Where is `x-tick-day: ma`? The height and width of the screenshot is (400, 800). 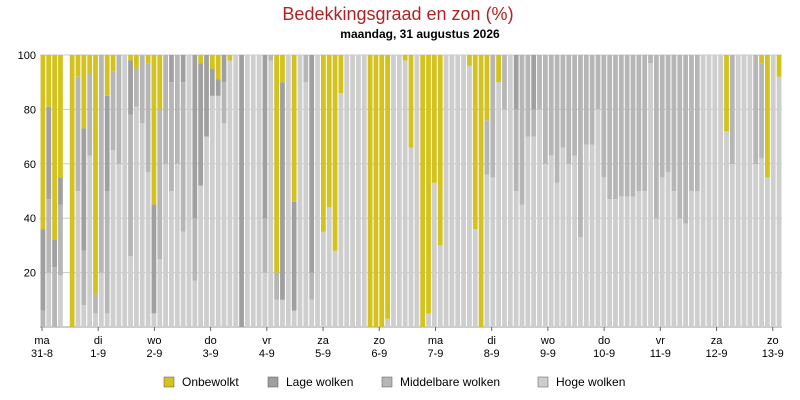 x-tick-day: ma is located at coordinates (42, 341).